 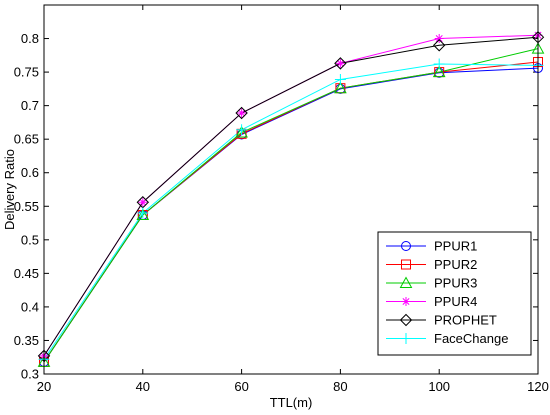 What do you see at coordinates (538, 386) in the screenshot?
I see `x-tick-label: 120` at bounding box center [538, 386].